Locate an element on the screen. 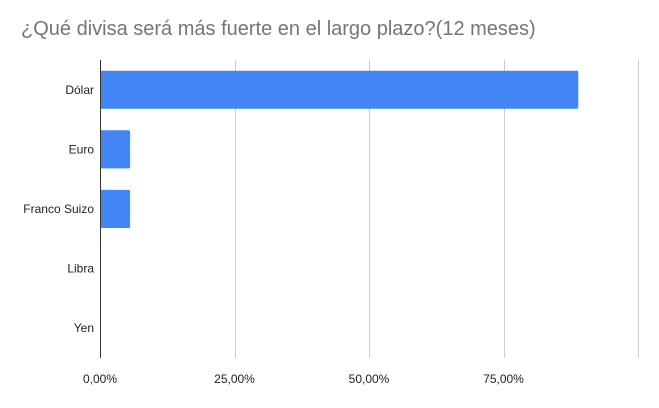 This screenshot has width=659, height=408. category-label: Yen is located at coordinates (84, 328).